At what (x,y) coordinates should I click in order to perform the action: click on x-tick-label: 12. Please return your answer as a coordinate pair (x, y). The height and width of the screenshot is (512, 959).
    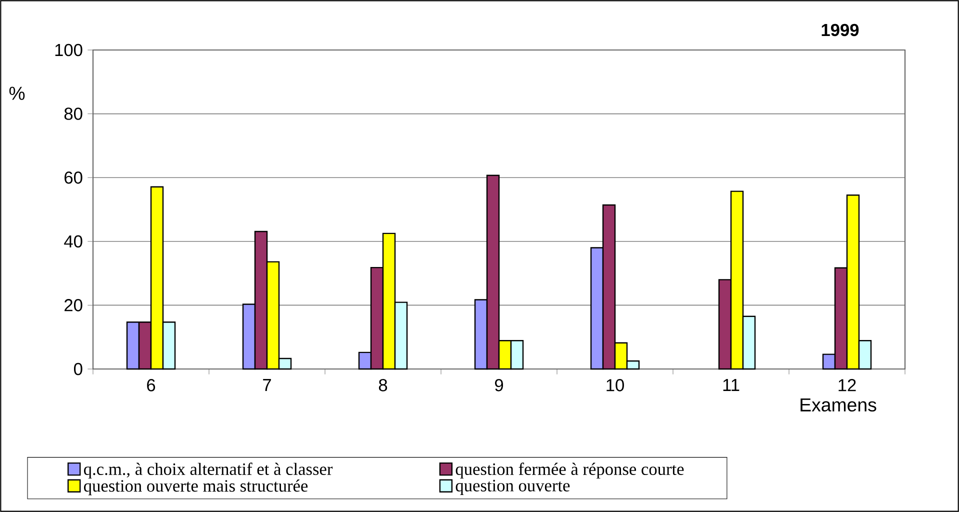
    Looking at the image, I should click on (847, 385).